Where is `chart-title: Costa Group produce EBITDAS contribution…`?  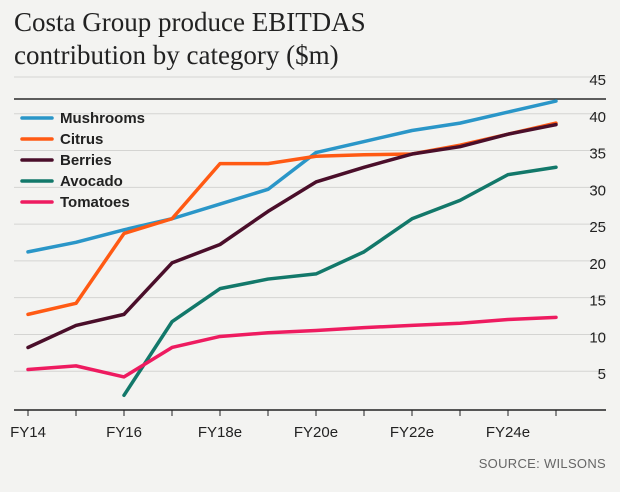
chart-title: Costa Group produce EBITDAS contribution… is located at coordinates (190, 38).